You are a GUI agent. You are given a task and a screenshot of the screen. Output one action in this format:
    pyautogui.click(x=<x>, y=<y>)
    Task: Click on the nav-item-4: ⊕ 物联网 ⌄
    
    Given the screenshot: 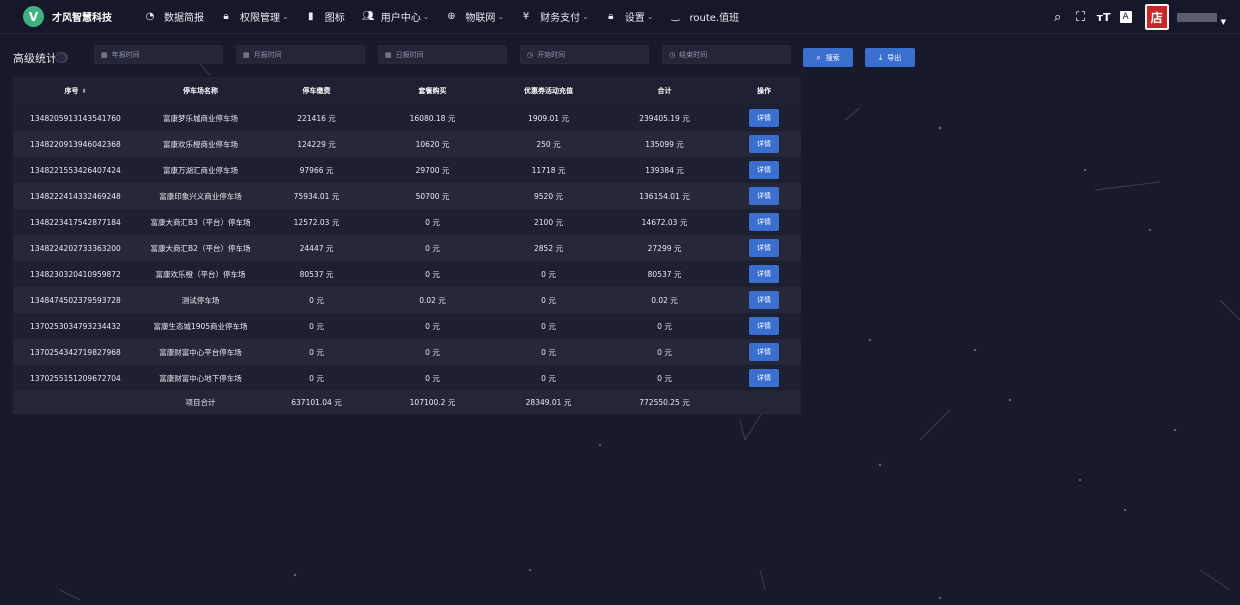 What is the action you would take?
    pyautogui.click(x=475, y=16)
    